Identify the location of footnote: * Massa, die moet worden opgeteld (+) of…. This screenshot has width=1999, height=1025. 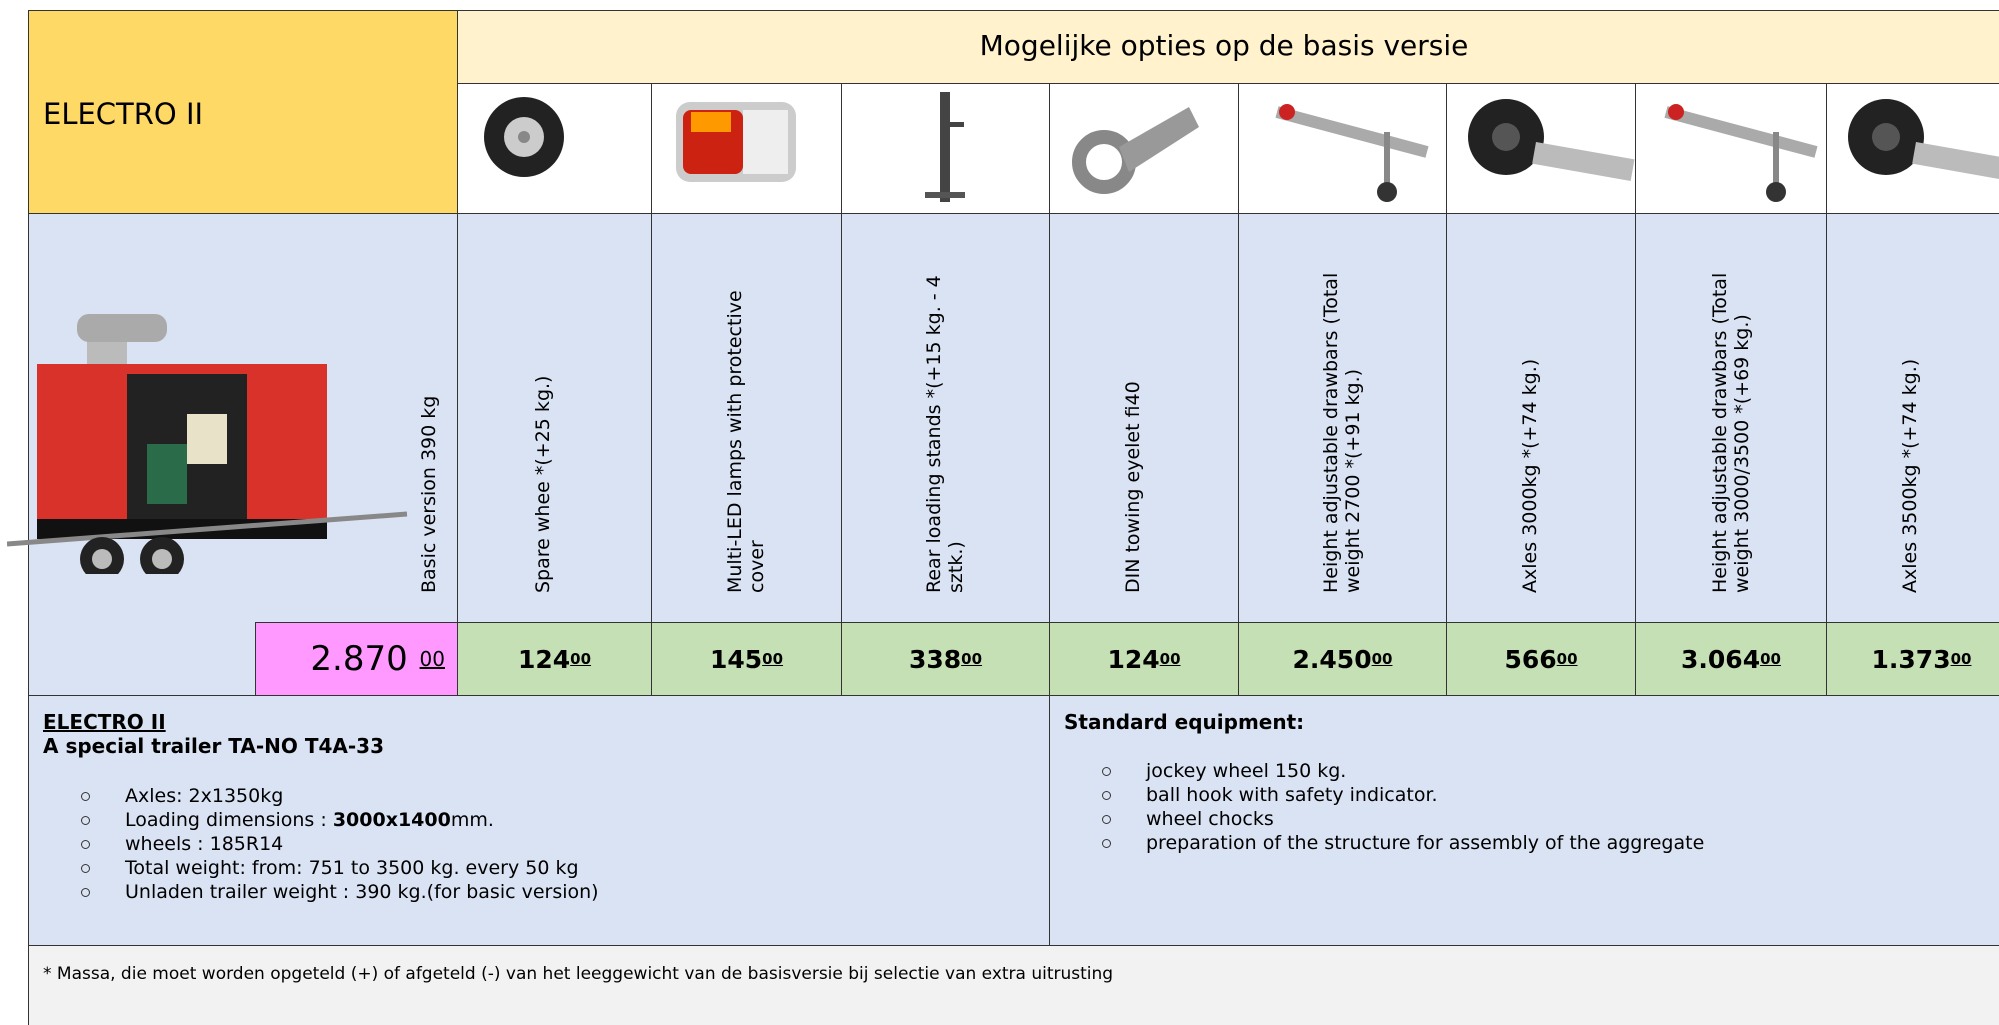
(578, 974).